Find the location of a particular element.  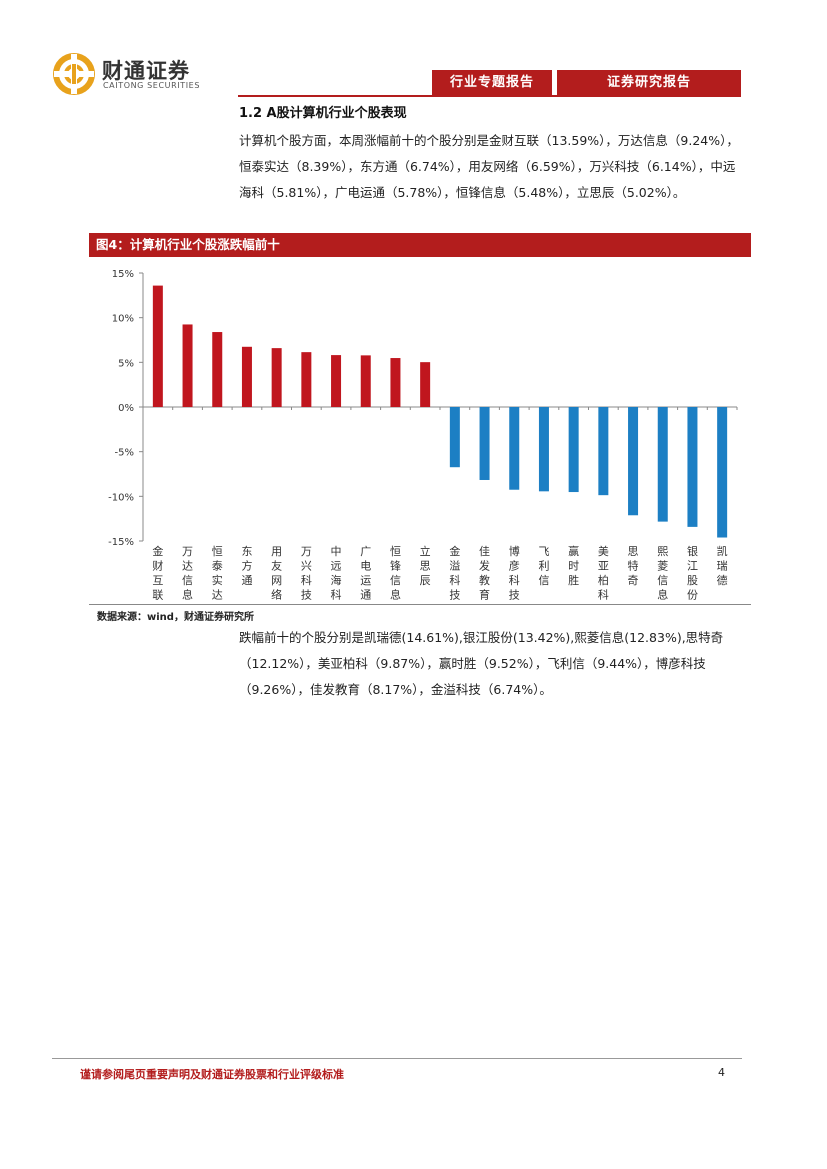

data-source-note: 数据来源：wind，财通证券研究所 is located at coordinates (175, 617).